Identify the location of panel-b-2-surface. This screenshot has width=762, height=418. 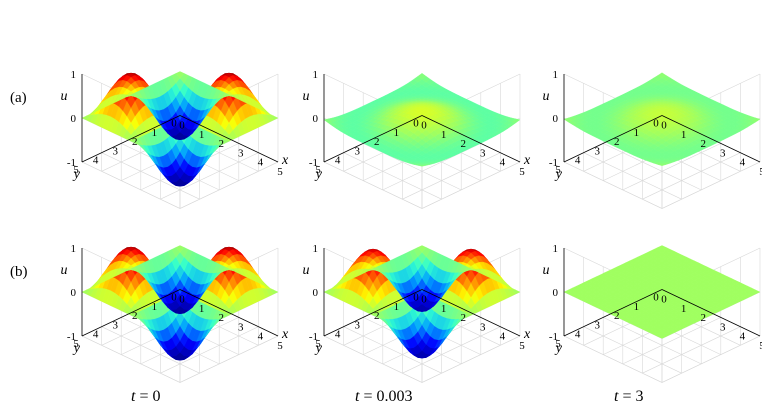
(422, 302).